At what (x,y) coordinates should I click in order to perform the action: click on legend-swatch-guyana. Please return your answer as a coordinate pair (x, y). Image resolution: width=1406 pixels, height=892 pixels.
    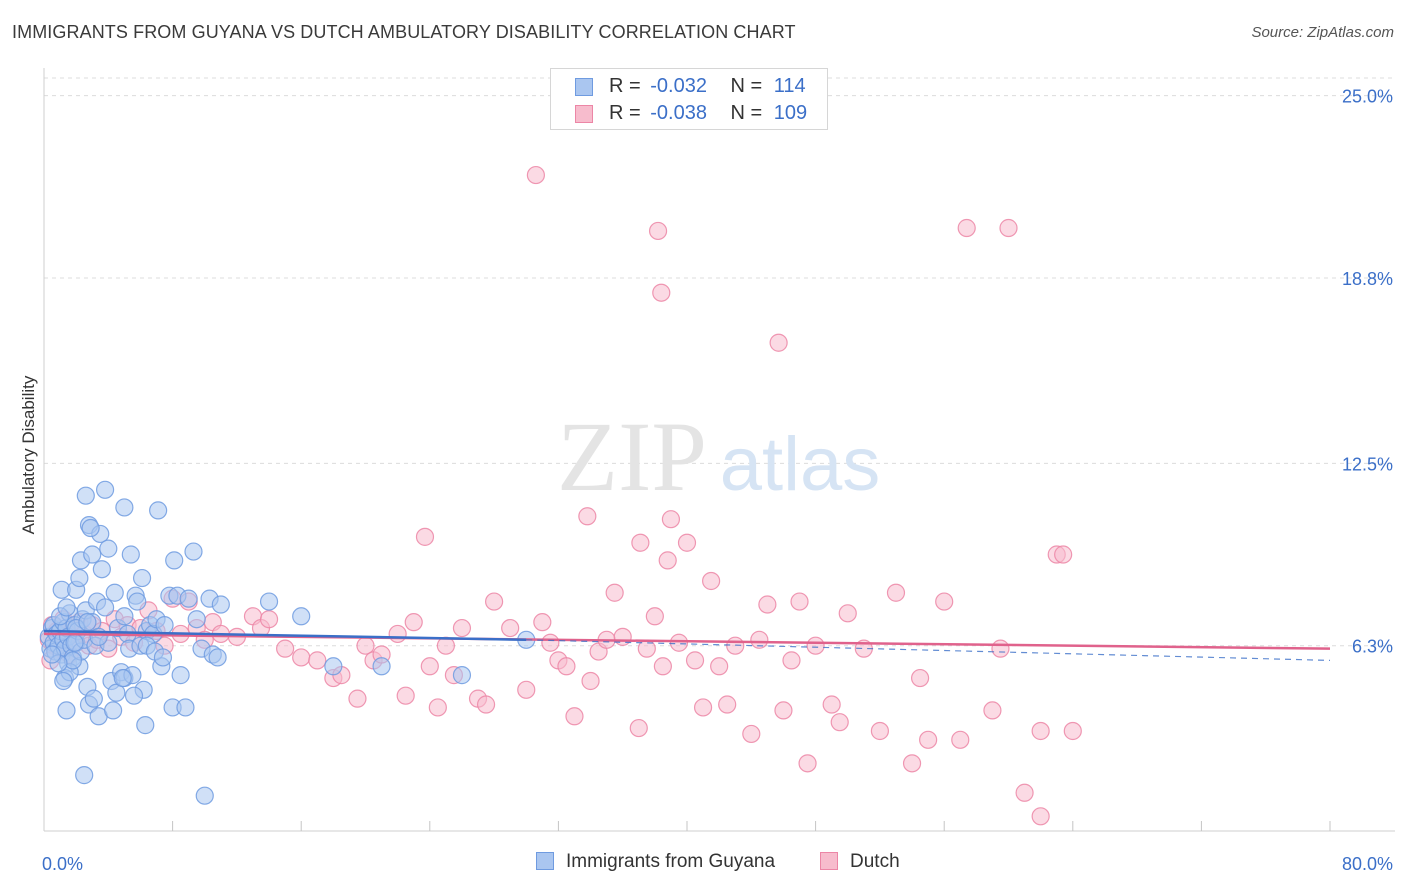
    Looking at the image, I should click on (584, 87).